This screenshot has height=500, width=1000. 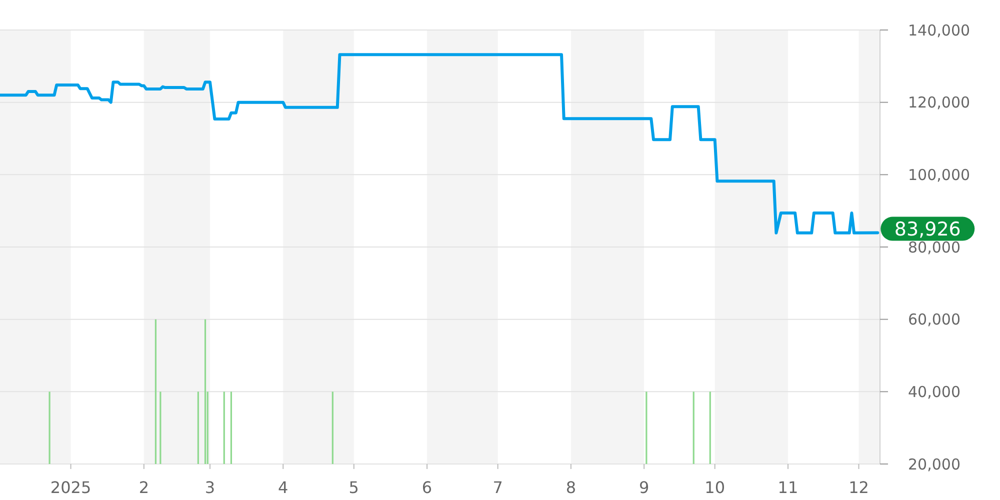 I want to click on y-tick-label: 140,000, so click(x=939, y=30).